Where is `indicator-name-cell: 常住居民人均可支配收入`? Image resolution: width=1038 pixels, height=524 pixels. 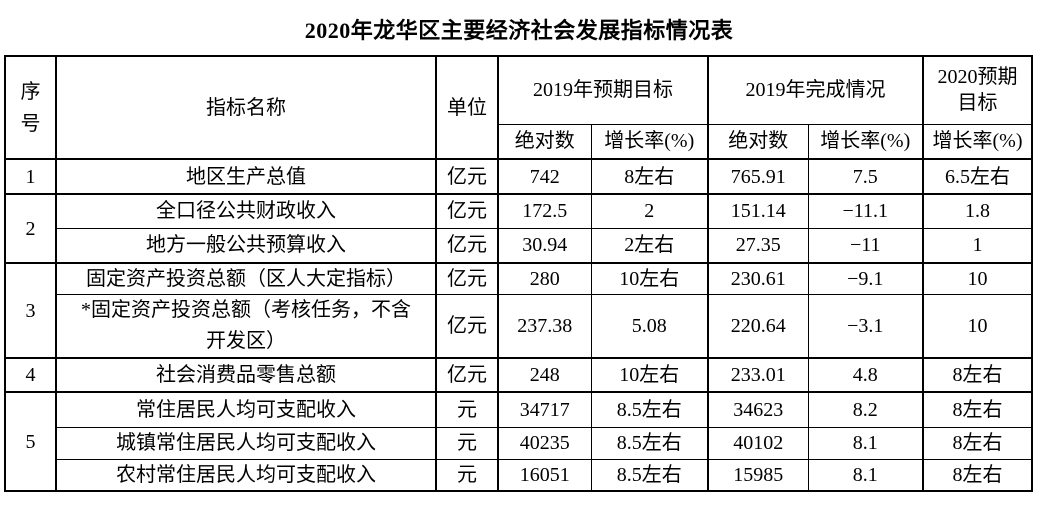
indicator-name-cell: 常住居民人均可支配收入 is located at coordinates (246, 409).